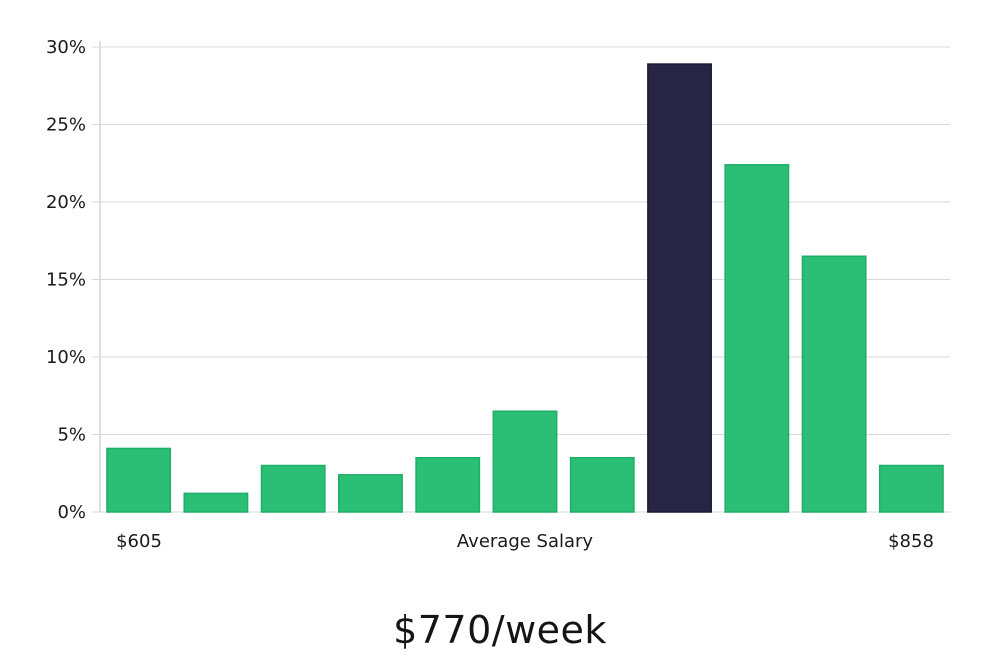 The height and width of the screenshot is (660, 1000). I want to click on x-axis-labels: $605 Average Salary $858, so click(525, 541).